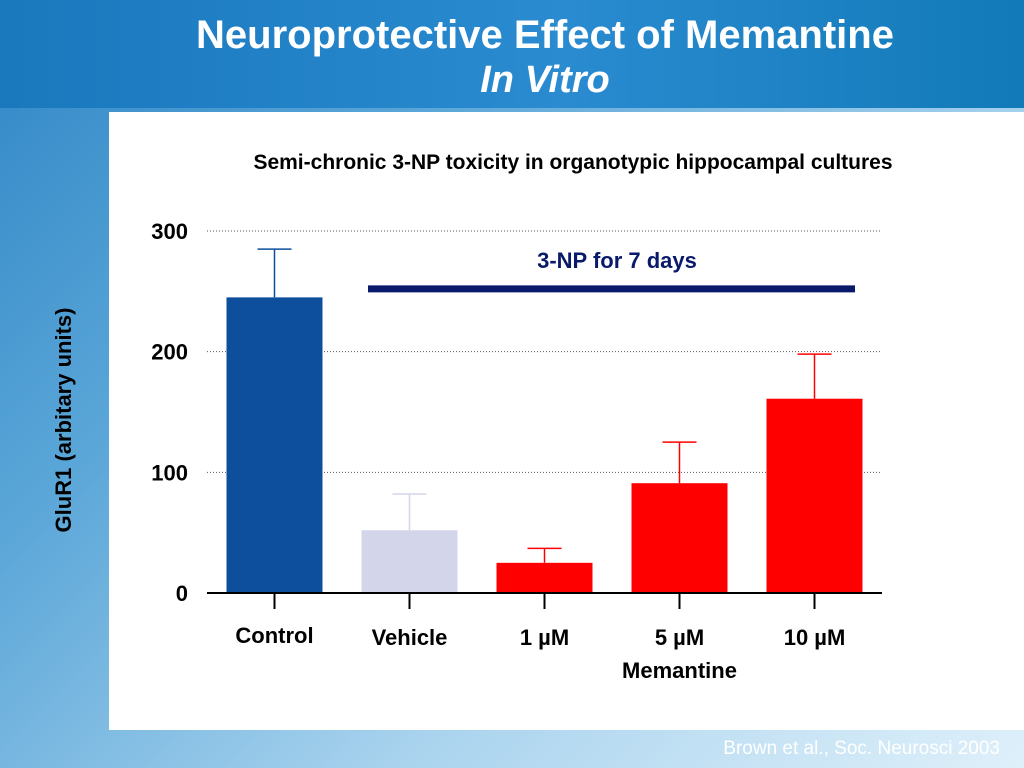 The width and height of the screenshot is (1024, 768). I want to click on x-tick-label: 5 µM, so click(679, 637).